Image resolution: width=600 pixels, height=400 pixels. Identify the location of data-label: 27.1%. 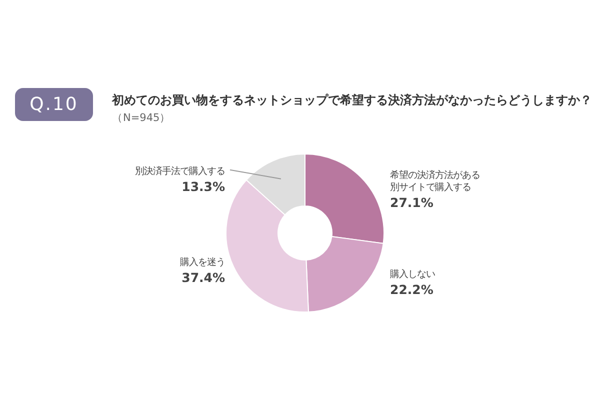
(412, 202).